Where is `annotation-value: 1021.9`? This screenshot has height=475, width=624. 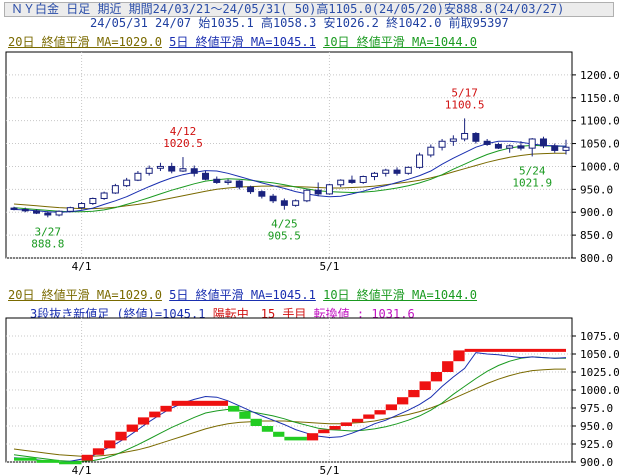
annotation-value: 1021.9 is located at coordinates (532, 182).